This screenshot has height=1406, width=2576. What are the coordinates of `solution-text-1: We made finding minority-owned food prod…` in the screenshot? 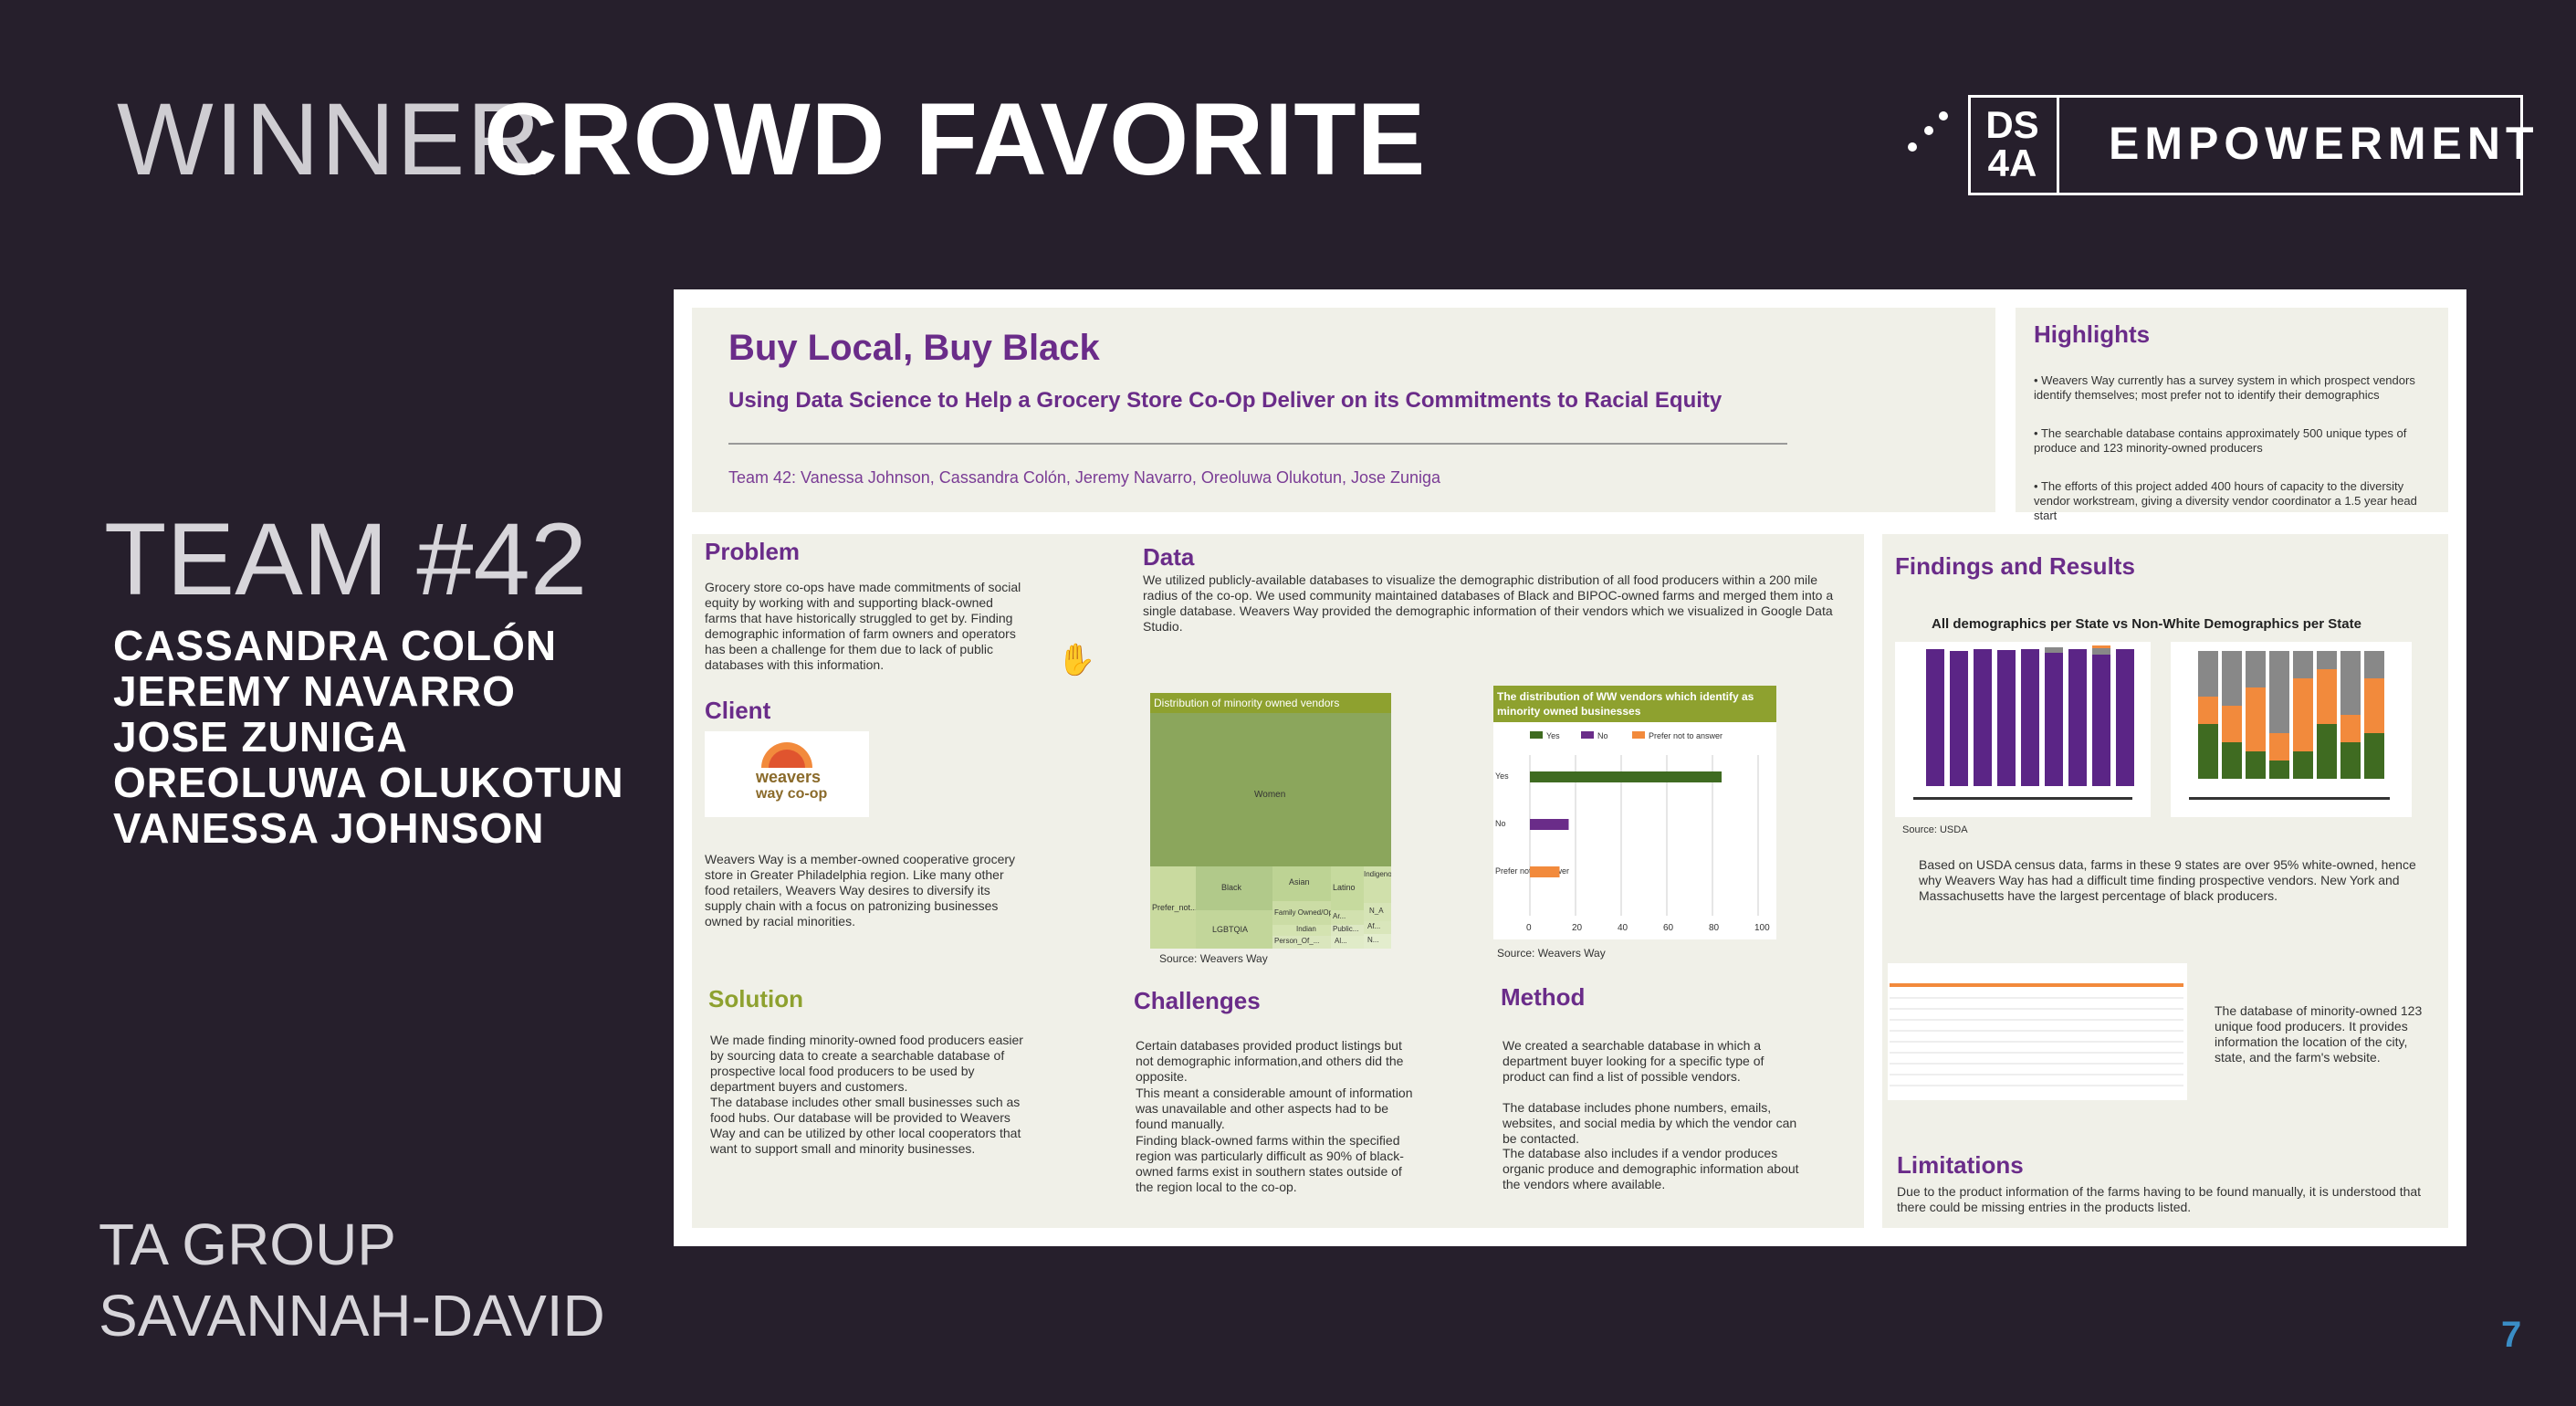 It's located at (866, 1063).